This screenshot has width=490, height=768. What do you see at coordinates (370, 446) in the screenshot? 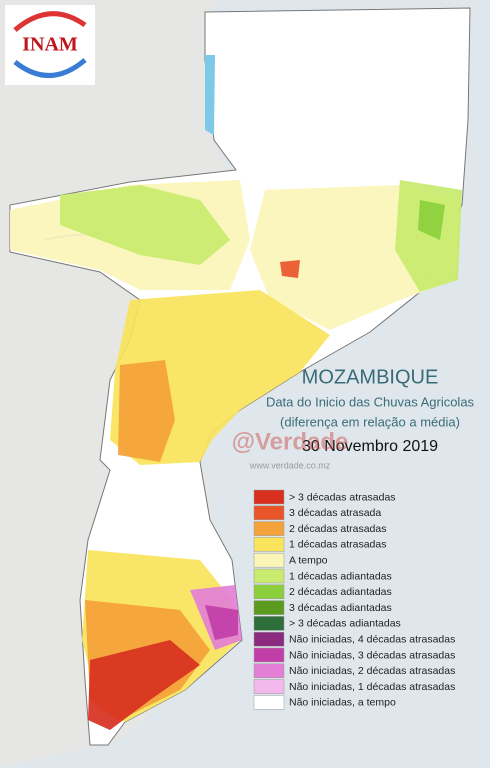
I see `map-date: 30 Novembro 2019` at bounding box center [370, 446].